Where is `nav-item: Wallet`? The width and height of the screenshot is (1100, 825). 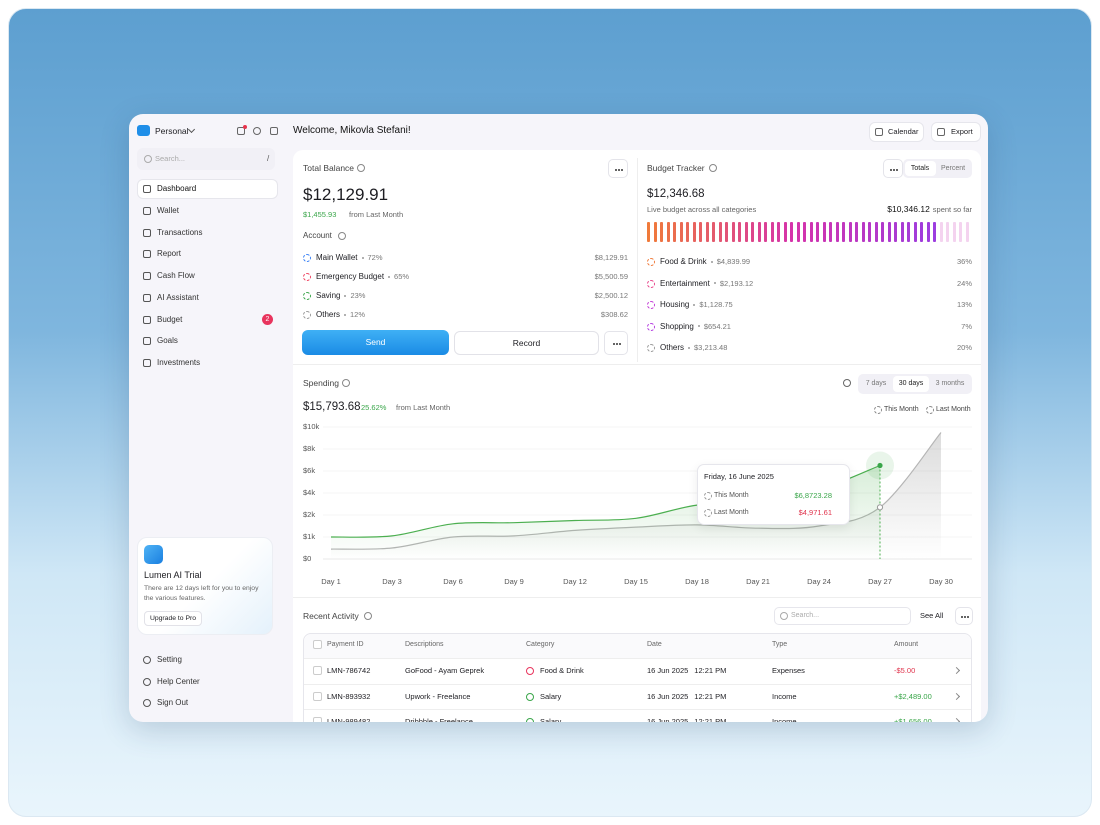 nav-item: Wallet is located at coordinates (168, 210).